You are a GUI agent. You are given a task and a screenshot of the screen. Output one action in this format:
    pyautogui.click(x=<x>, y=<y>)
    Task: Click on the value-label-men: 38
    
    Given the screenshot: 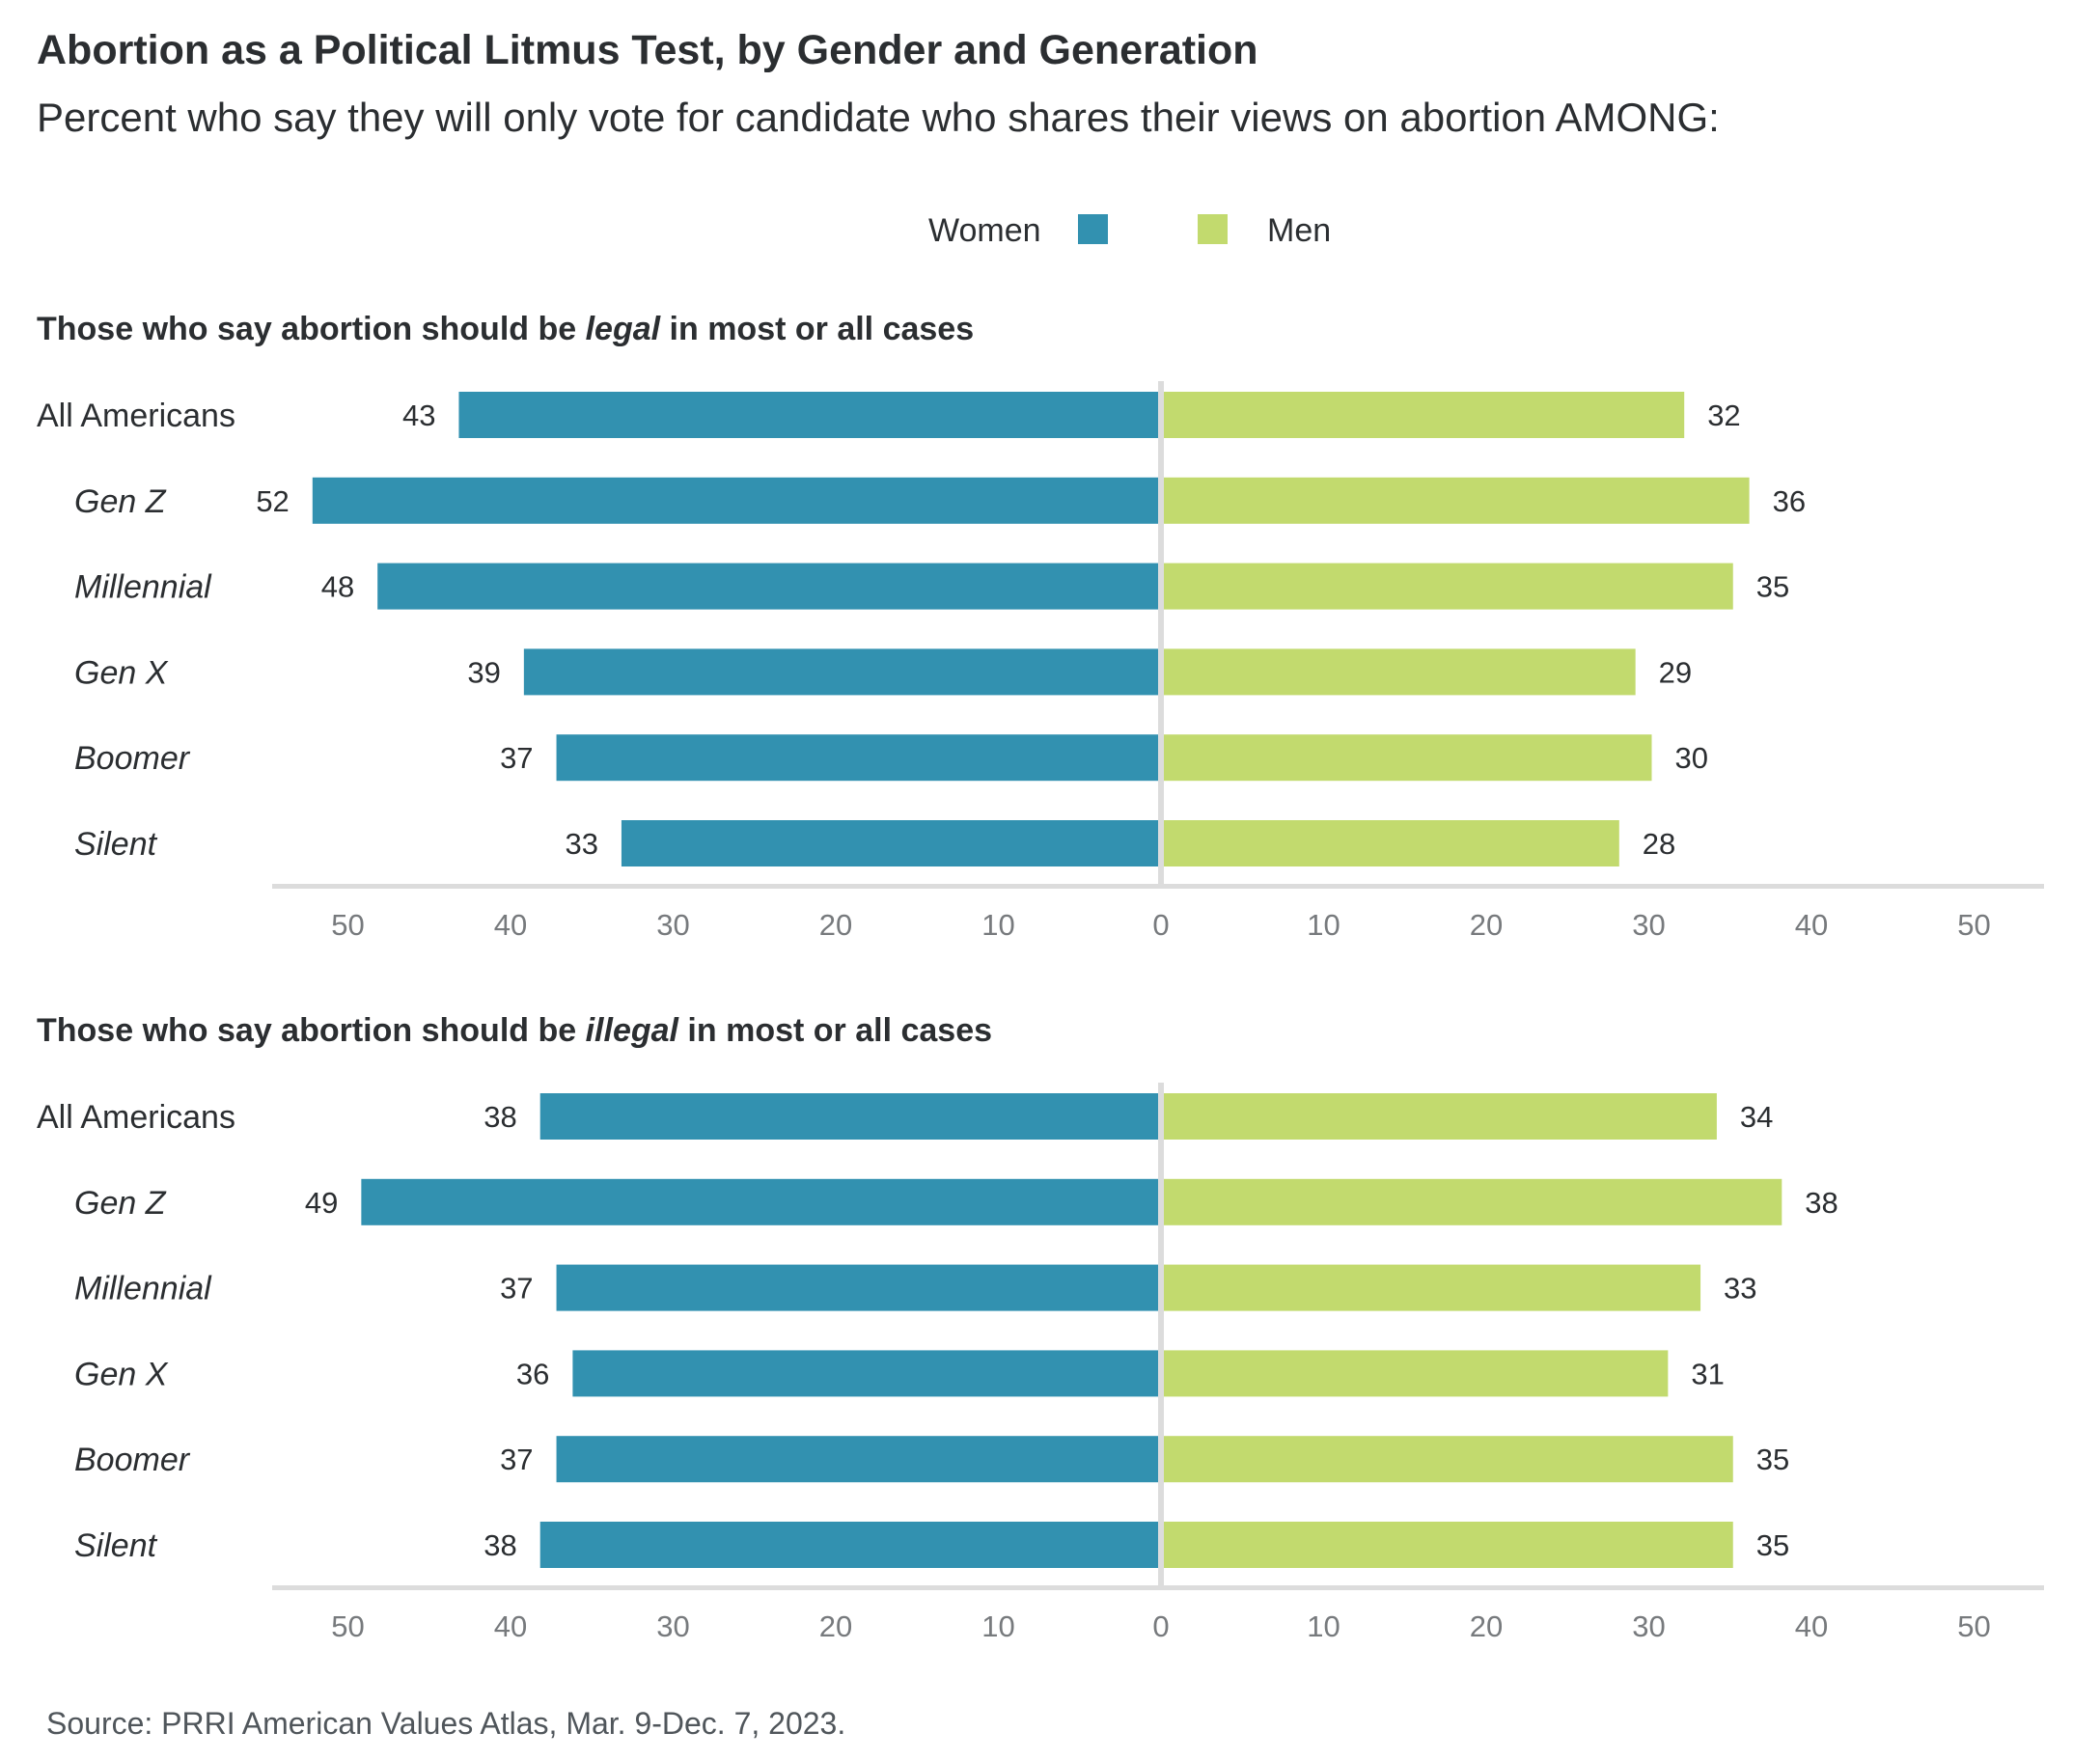 What is the action you would take?
    pyautogui.click(x=1821, y=1203)
    